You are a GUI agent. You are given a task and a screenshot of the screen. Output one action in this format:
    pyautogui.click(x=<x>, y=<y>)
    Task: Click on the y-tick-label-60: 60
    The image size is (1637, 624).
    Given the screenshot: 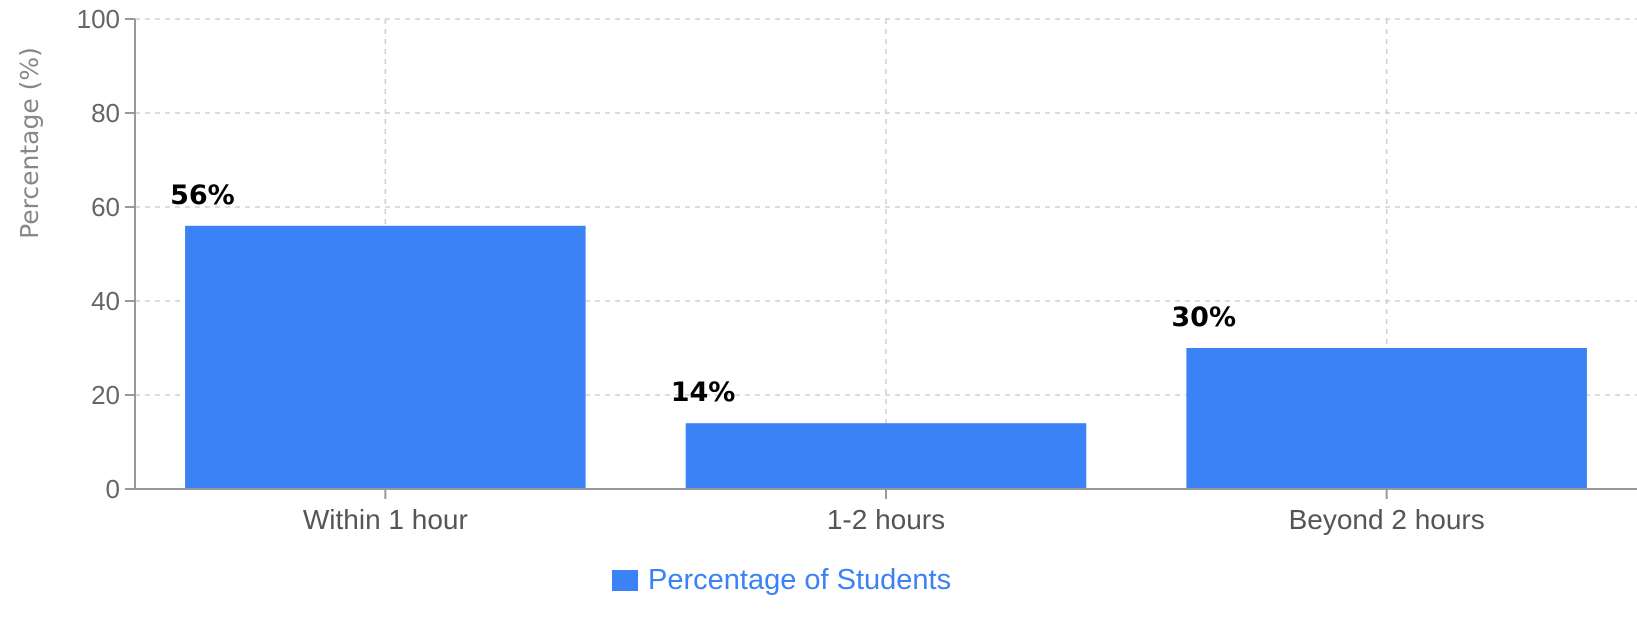 What is the action you would take?
    pyautogui.click(x=105, y=207)
    